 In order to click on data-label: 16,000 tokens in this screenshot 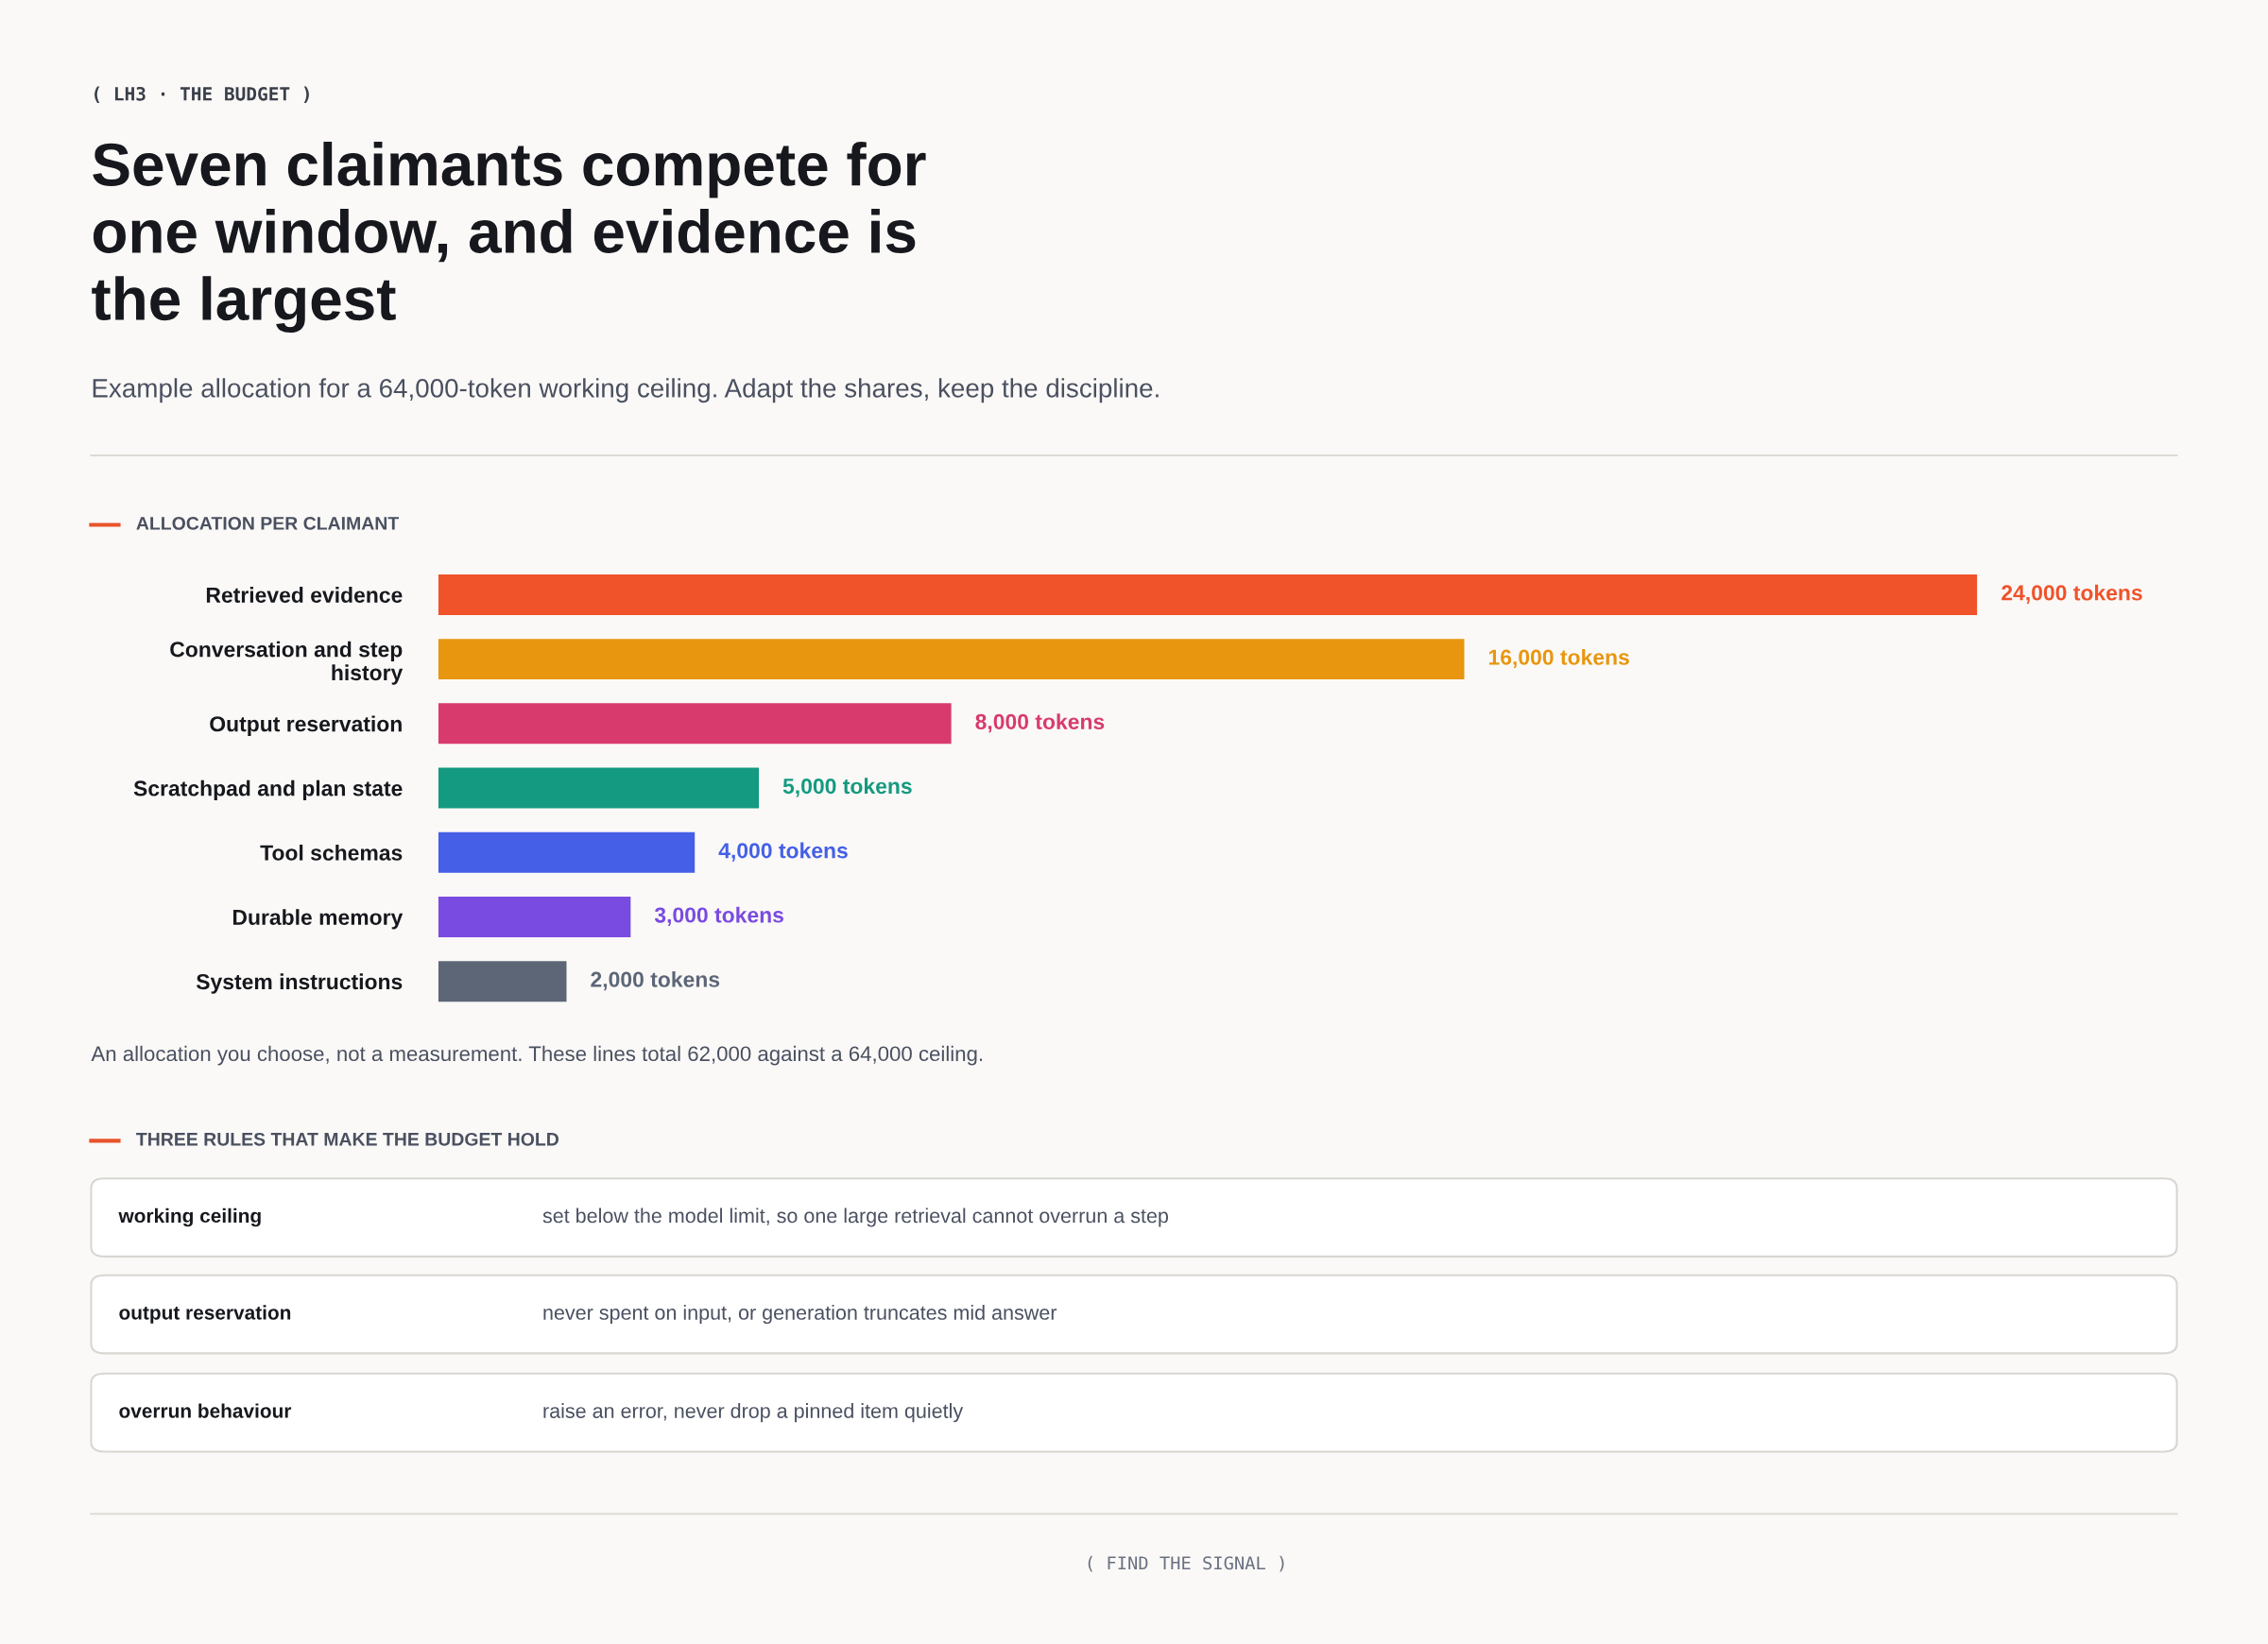, I will do `click(1558, 658)`.